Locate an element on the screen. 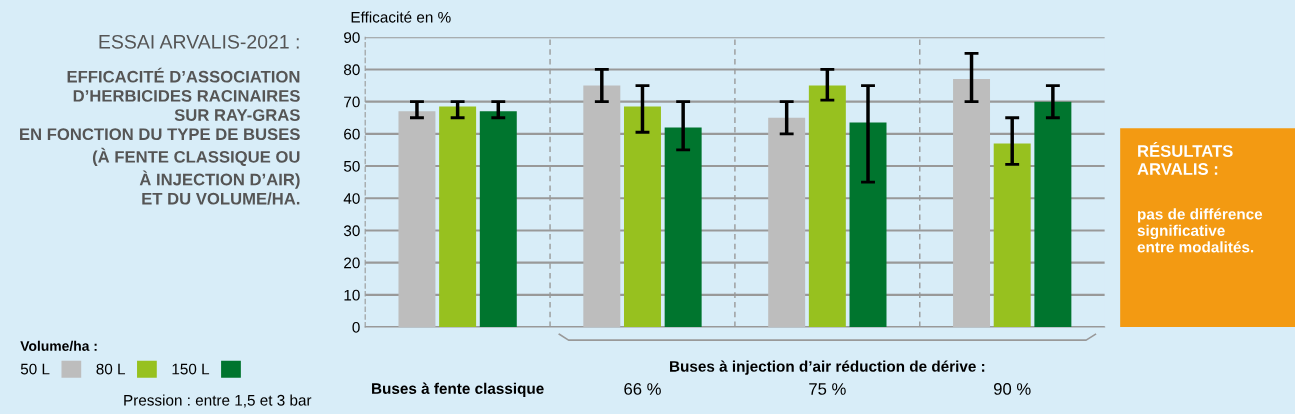 The height and width of the screenshot is (414, 1295). y-tick-label: 20 is located at coordinates (352, 263).